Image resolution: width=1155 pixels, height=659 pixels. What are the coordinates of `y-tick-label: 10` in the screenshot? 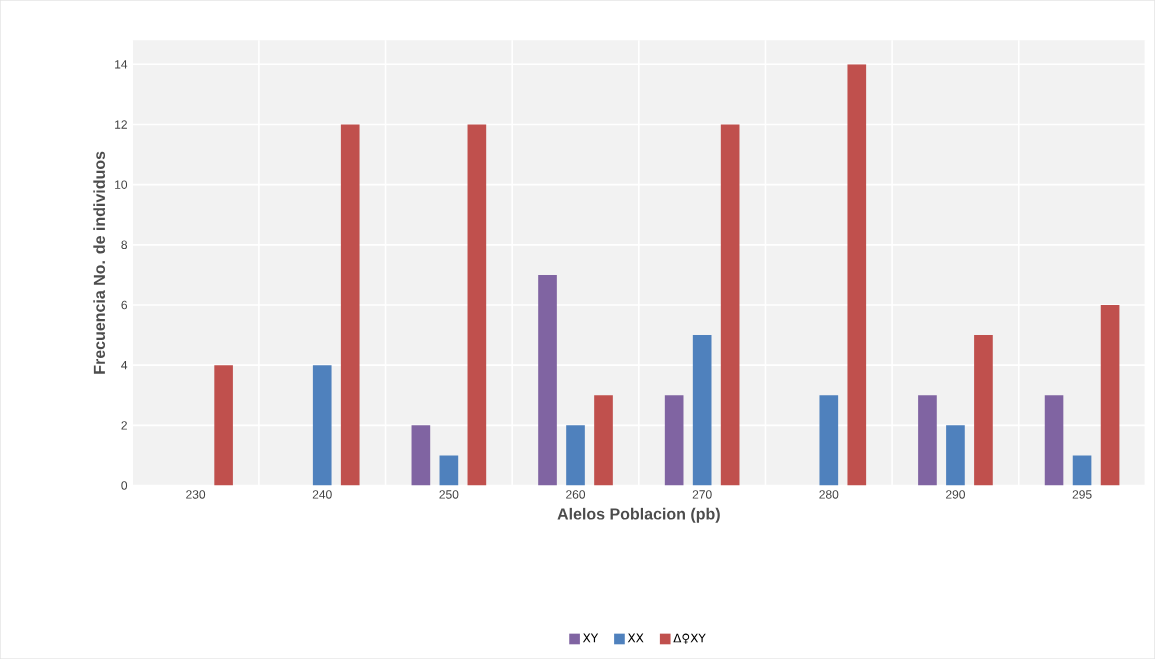 It's located at (121, 184).